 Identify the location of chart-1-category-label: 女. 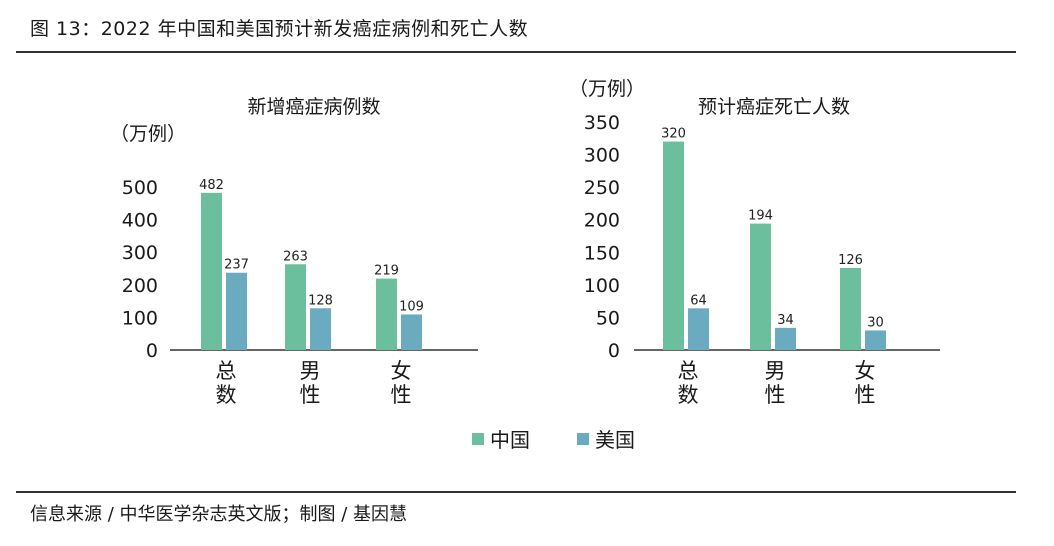
(401, 371).